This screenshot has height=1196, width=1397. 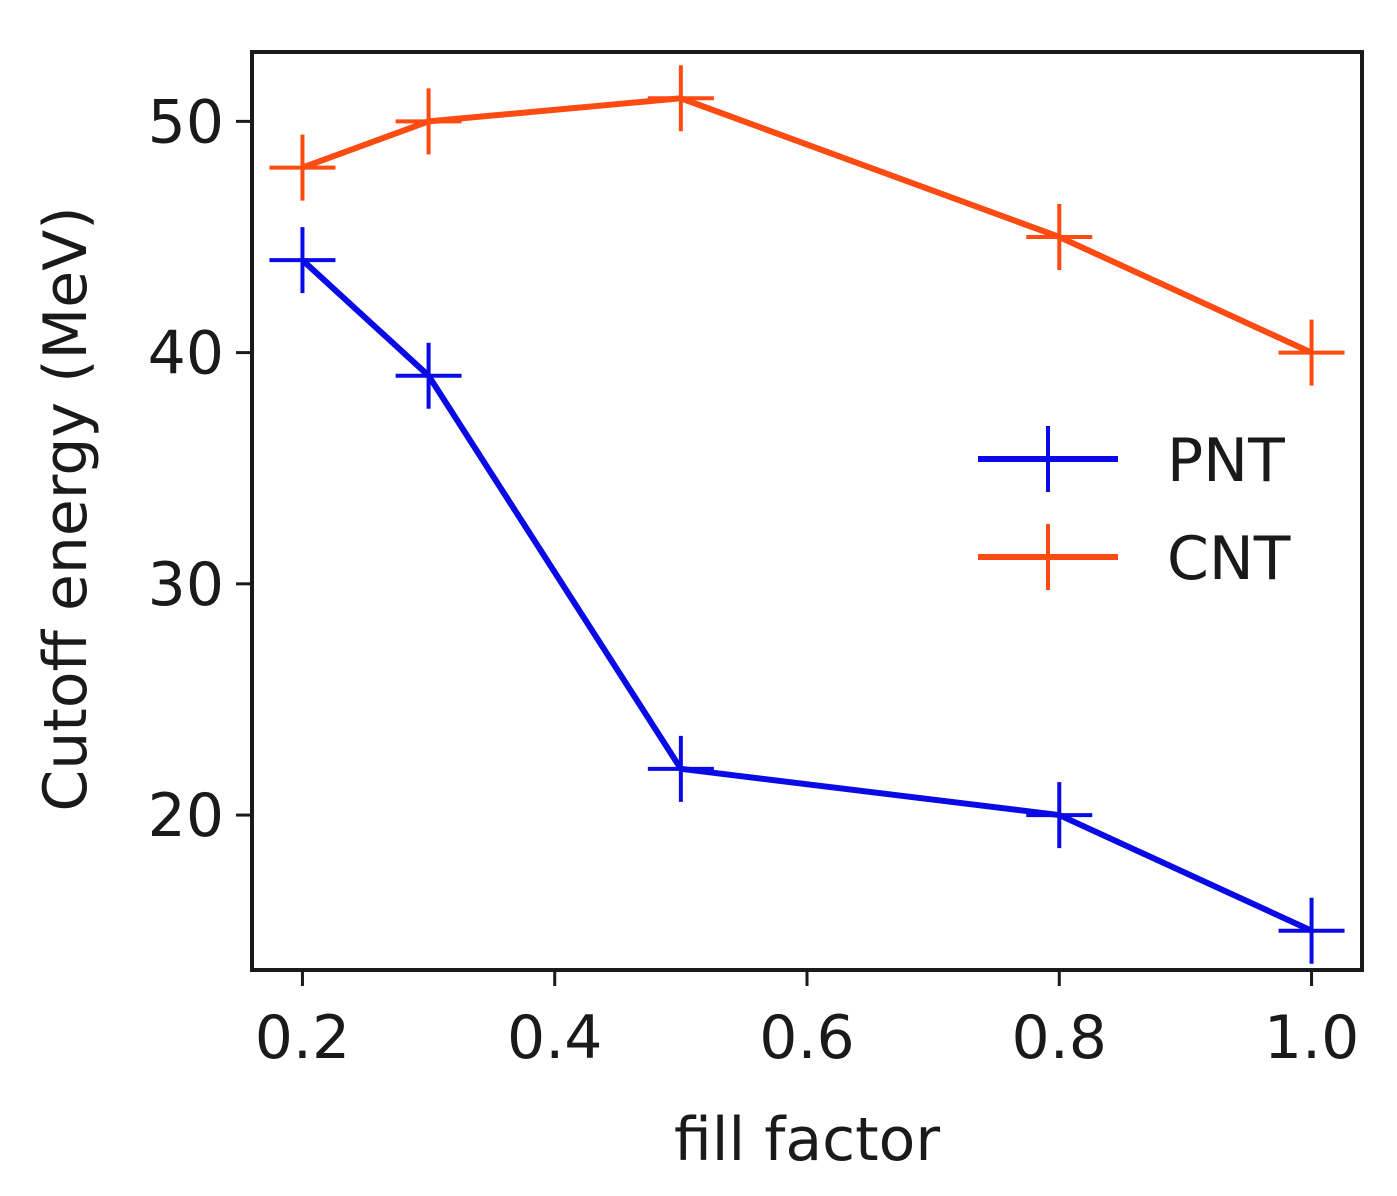 What do you see at coordinates (1131, 461) in the screenshot?
I see `legend-item-pnt: PNT` at bounding box center [1131, 461].